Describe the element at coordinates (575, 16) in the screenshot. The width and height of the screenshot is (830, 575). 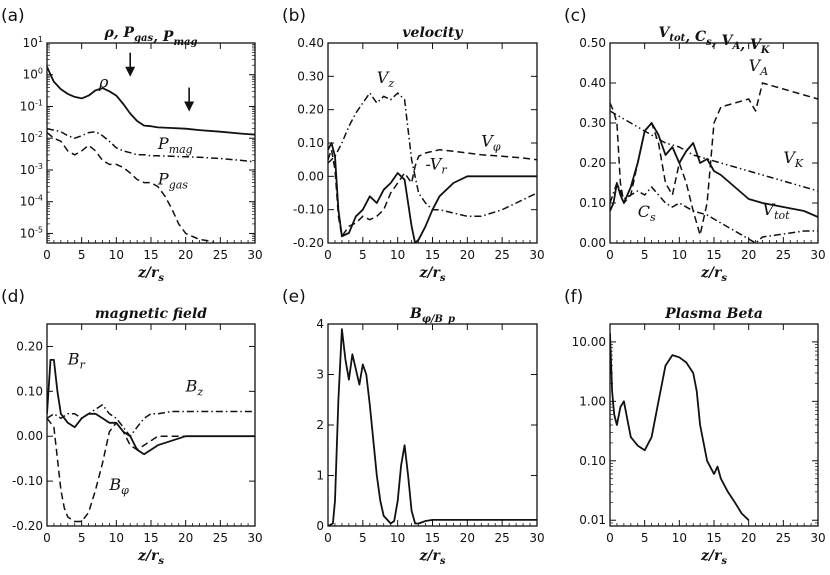
I see `panel-label: (c)` at that location.